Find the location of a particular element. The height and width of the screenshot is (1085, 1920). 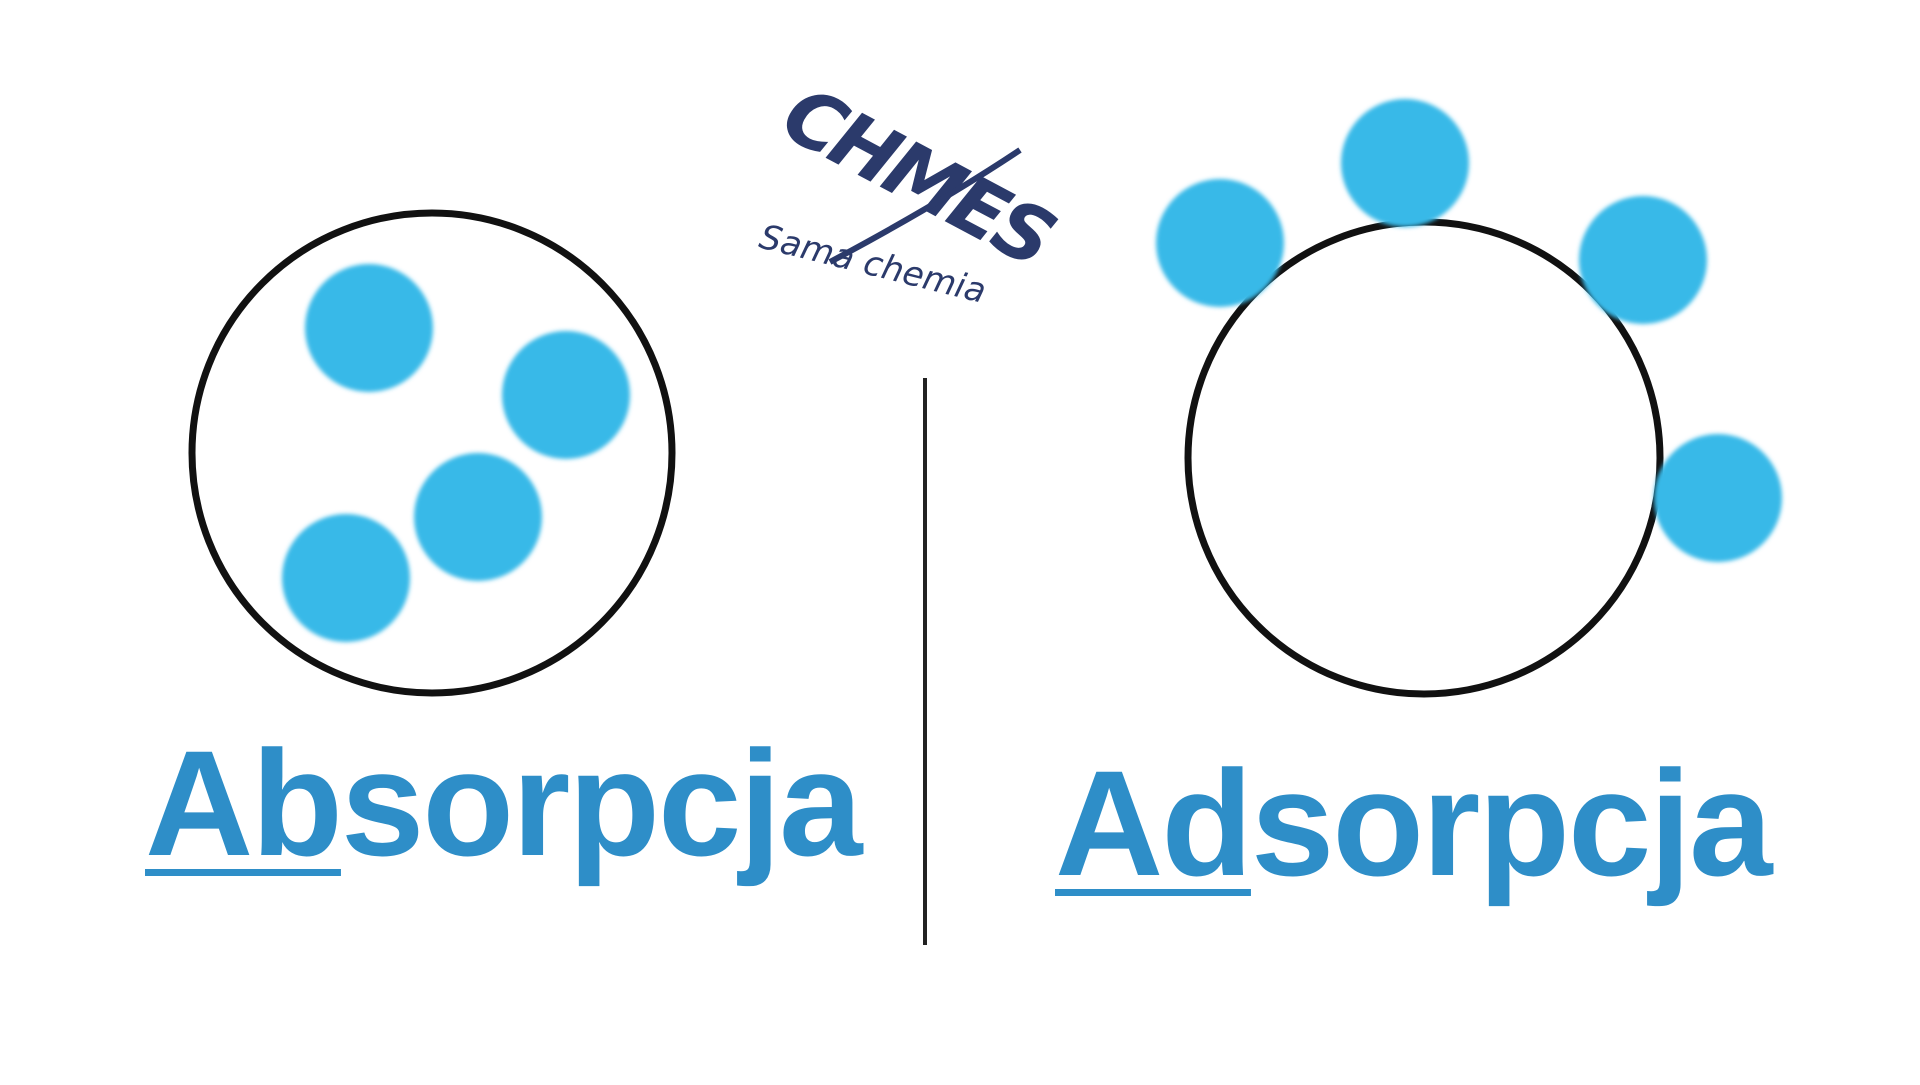

chmes-logo: CHMES Sama chemia is located at coordinates (910, 190).